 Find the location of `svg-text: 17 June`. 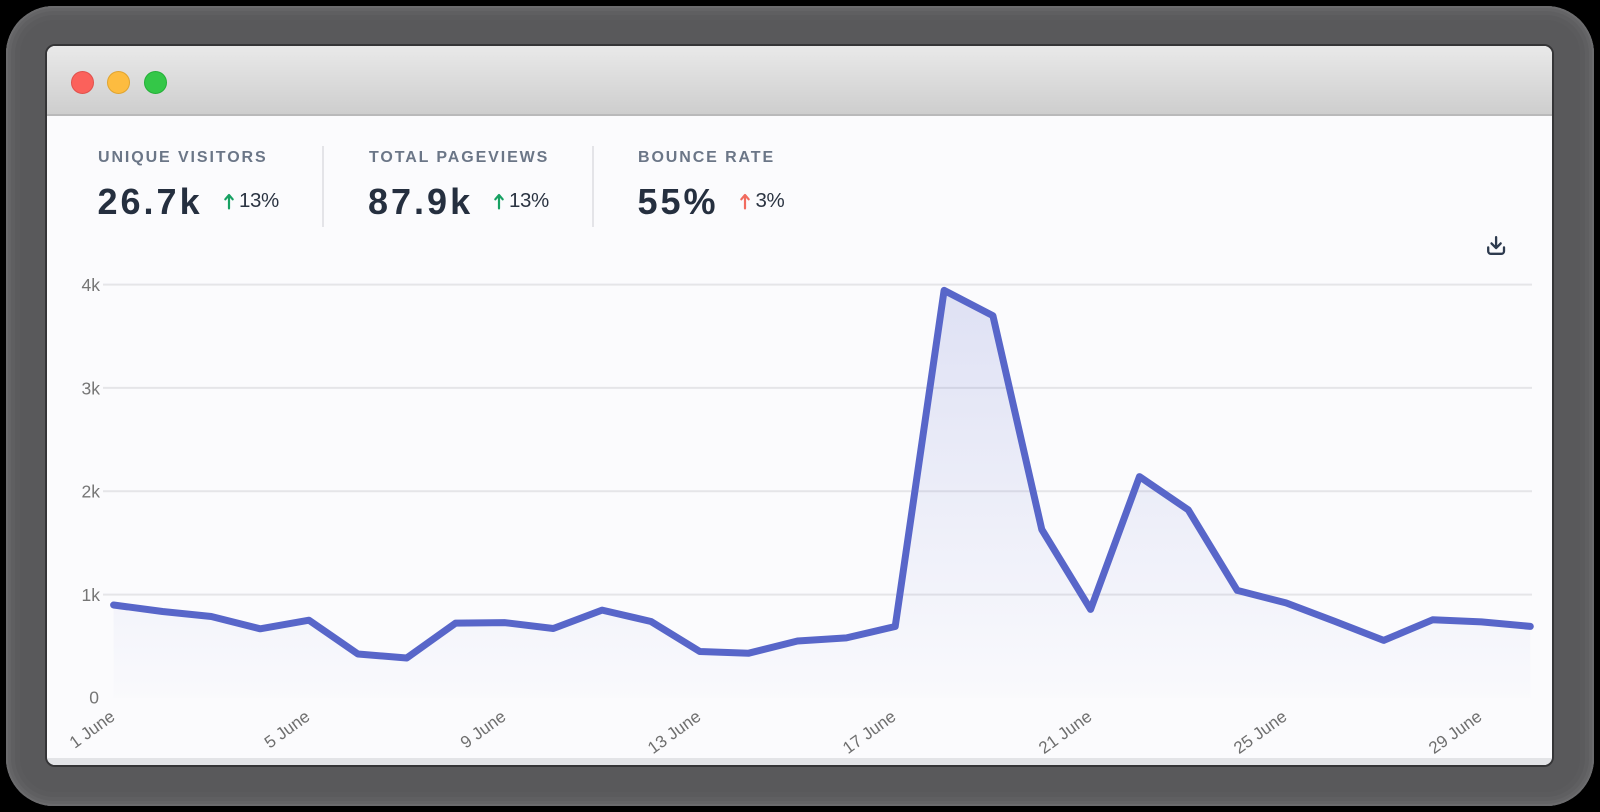

svg-text: 17 June is located at coordinates (869, 732).